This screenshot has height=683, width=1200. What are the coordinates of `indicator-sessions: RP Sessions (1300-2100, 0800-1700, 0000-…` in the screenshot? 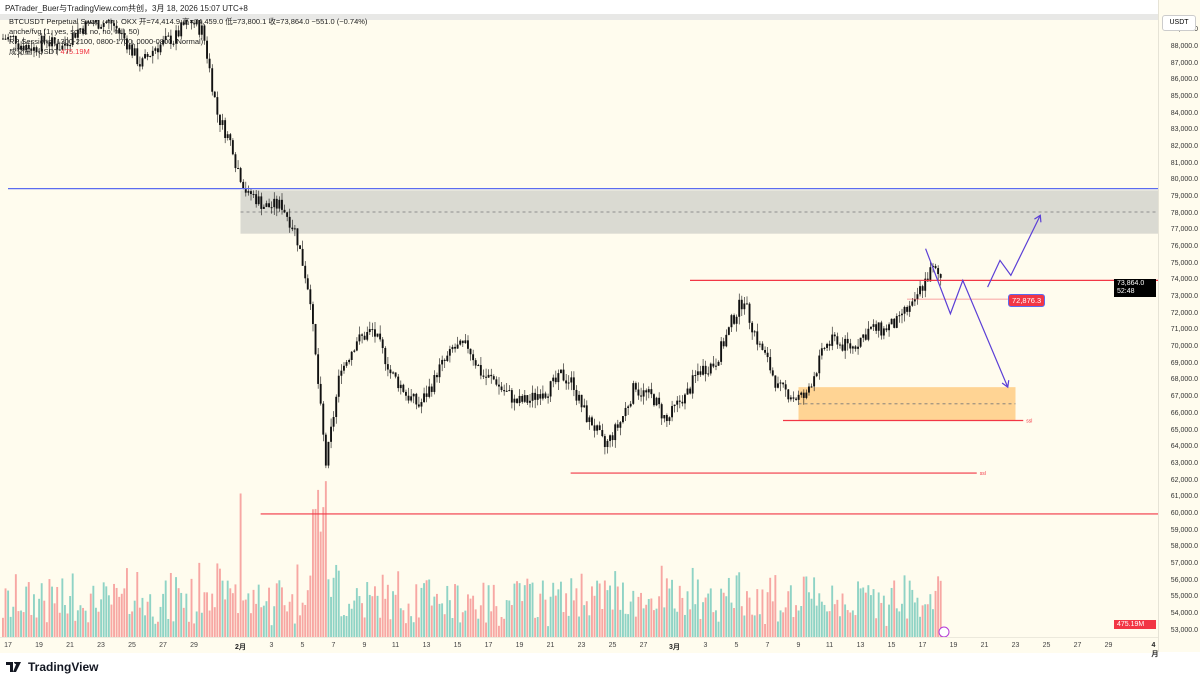 It's located at (106, 41).